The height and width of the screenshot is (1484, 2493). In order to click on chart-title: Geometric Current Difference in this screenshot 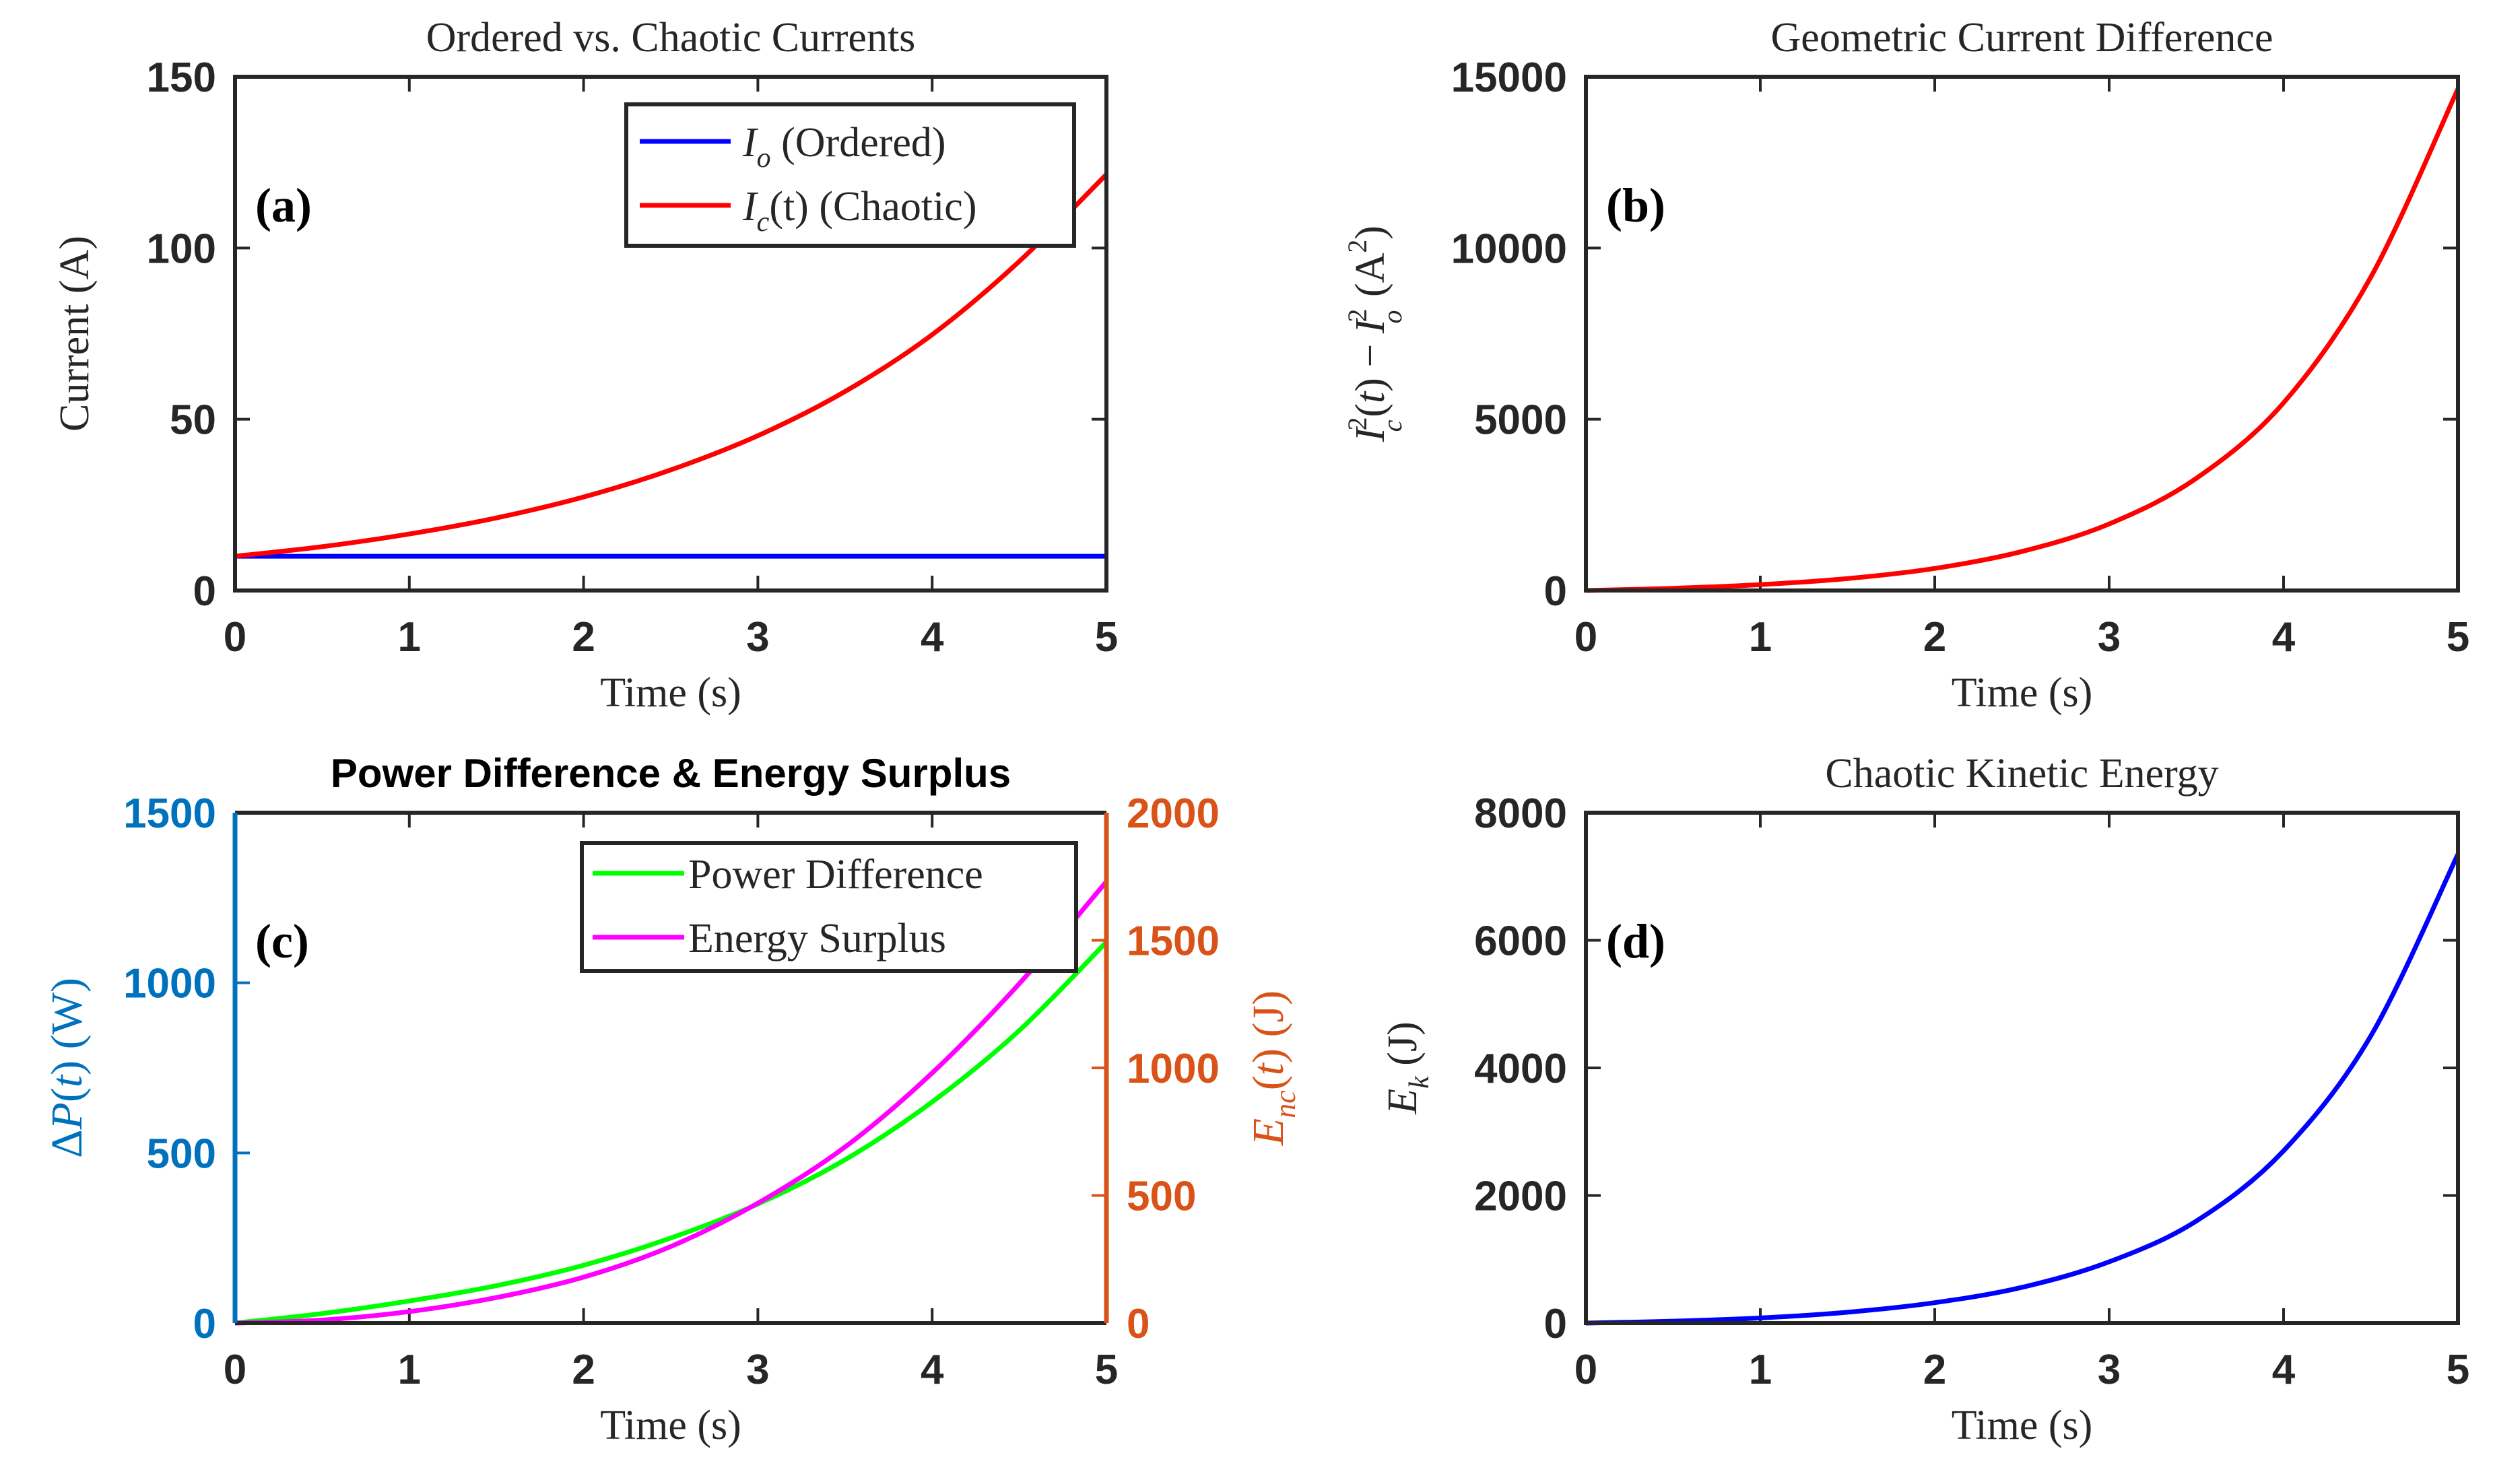, I will do `click(2022, 38)`.